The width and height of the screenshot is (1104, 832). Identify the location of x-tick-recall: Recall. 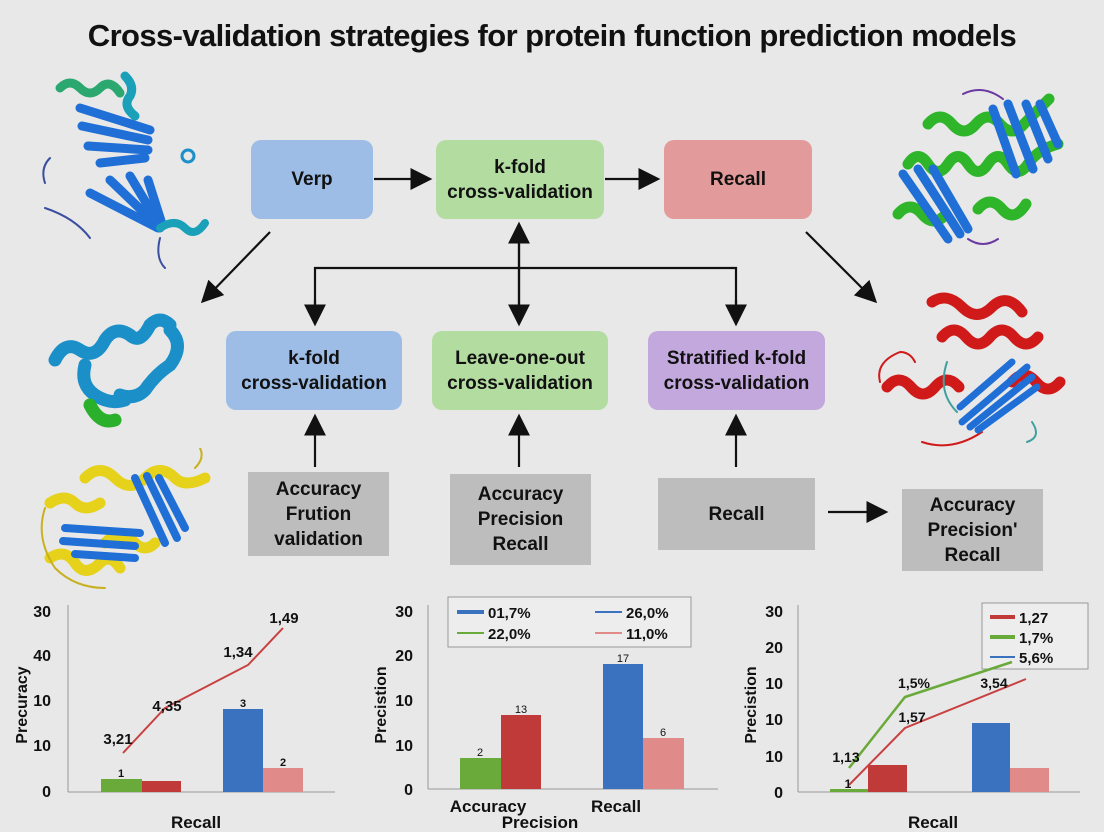
(616, 806).